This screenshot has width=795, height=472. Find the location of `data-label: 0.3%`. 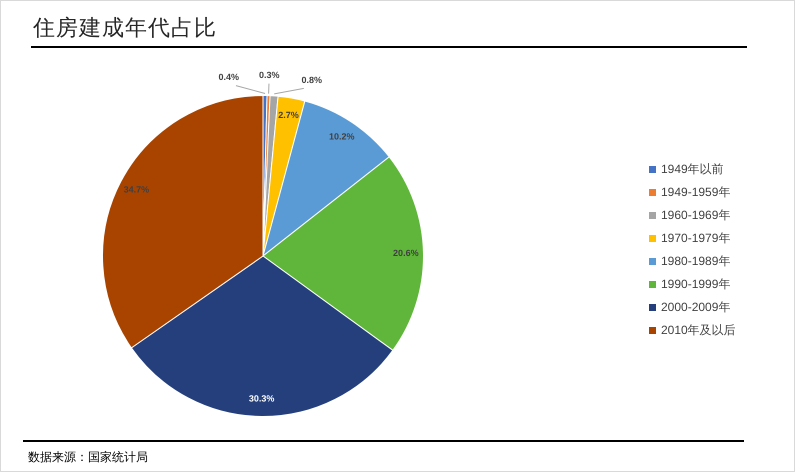

data-label: 0.3% is located at coordinates (269, 75).